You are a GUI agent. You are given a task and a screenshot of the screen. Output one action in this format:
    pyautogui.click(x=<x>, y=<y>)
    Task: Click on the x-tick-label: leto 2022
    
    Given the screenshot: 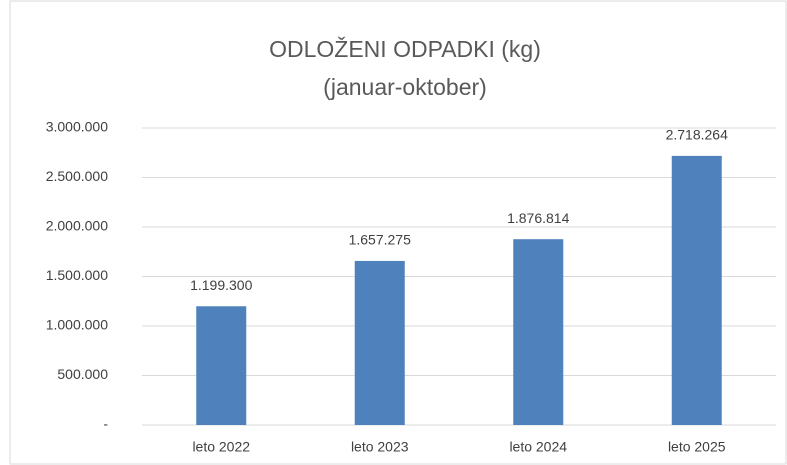 What is the action you would take?
    pyautogui.click(x=221, y=447)
    